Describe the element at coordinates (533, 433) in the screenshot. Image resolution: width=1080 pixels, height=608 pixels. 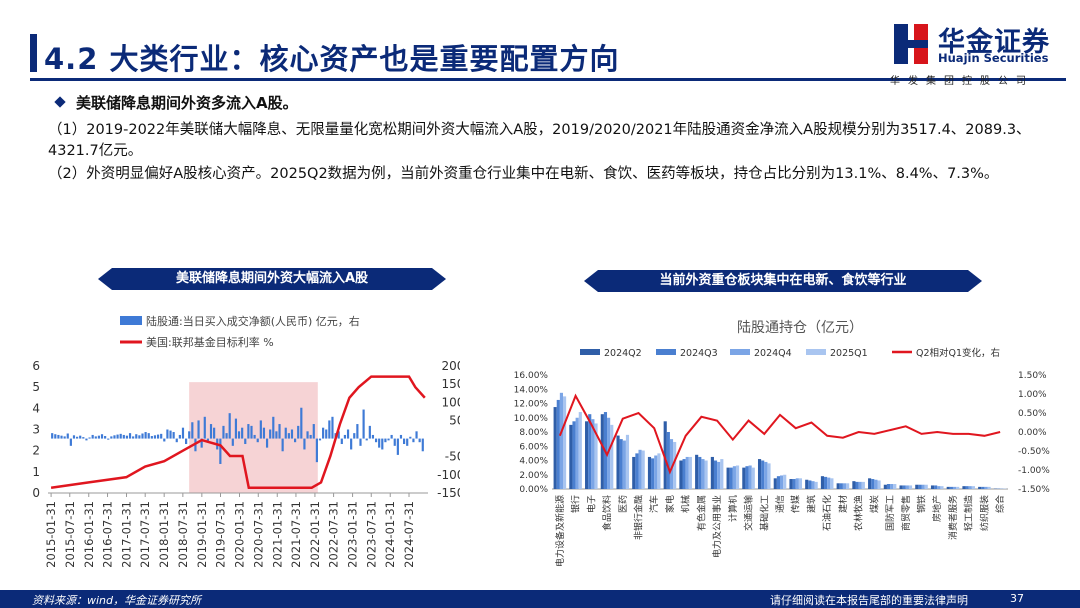
I see `y-left-tick-4: 8.00%` at that location.